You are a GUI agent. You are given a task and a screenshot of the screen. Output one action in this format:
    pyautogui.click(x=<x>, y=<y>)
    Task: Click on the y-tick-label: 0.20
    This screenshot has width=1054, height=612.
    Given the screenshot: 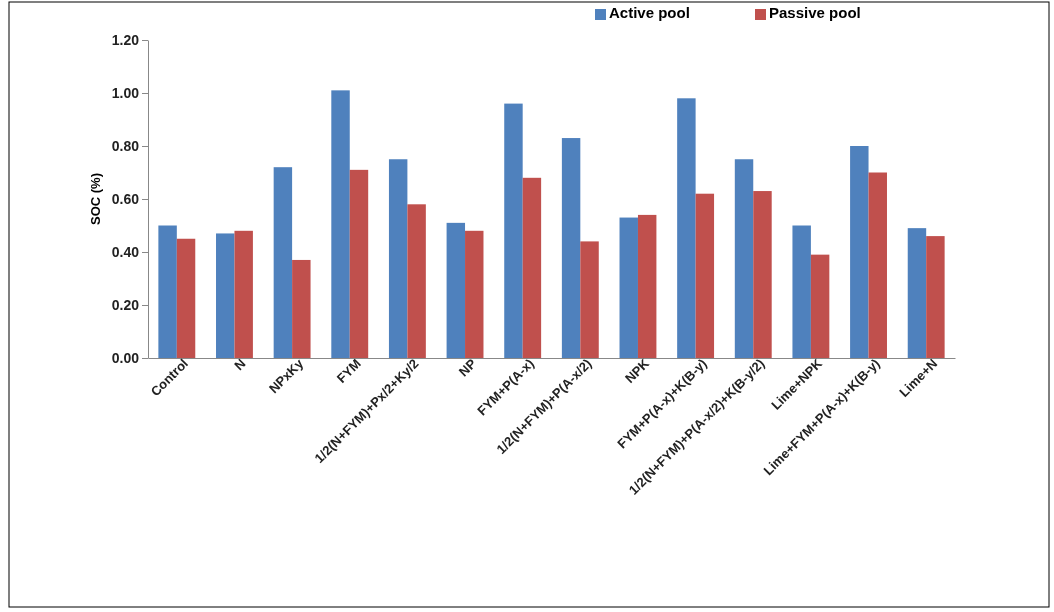 What is the action you would take?
    pyautogui.click(x=125, y=304)
    